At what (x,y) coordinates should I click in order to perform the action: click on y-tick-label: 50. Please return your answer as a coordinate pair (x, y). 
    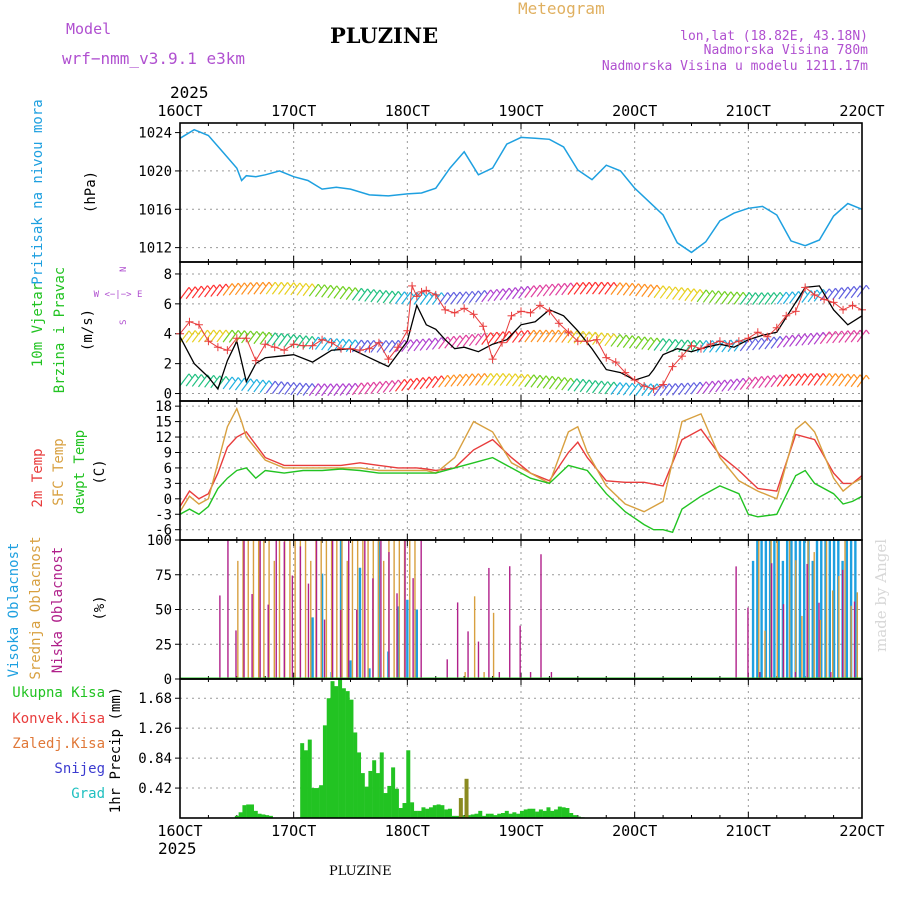
    Looking at the image, I should click on (163, 611).